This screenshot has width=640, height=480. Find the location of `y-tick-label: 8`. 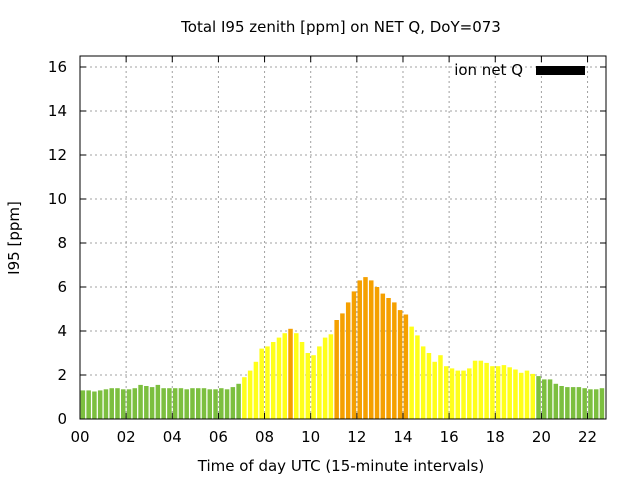

y-tick-label: 8 is located at coordinates (62, 243).